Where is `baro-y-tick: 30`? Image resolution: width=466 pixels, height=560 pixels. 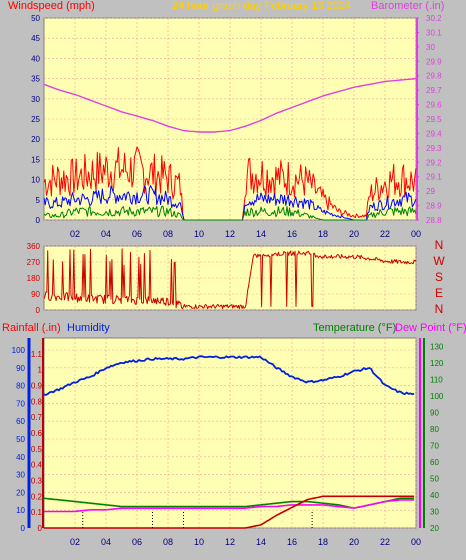 baro-y-tick: 30 is located at coordinates (430, 47).